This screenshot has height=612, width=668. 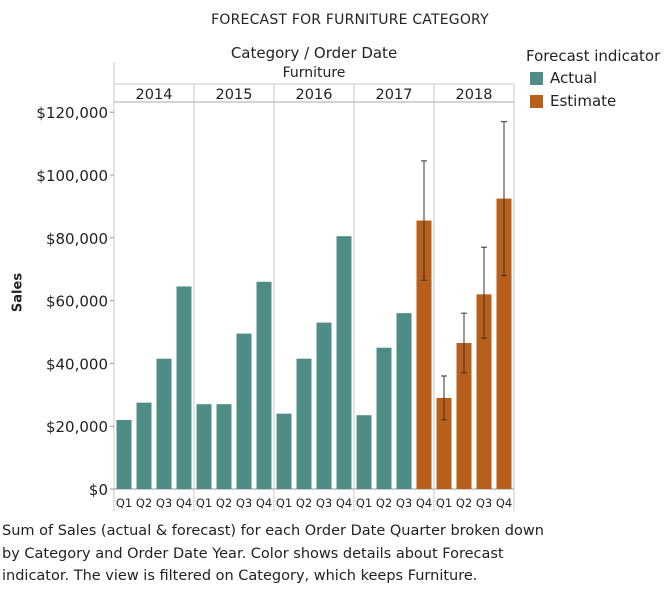 I want to click on legend-title: Forecast indicator, so click(x=593, y=56).